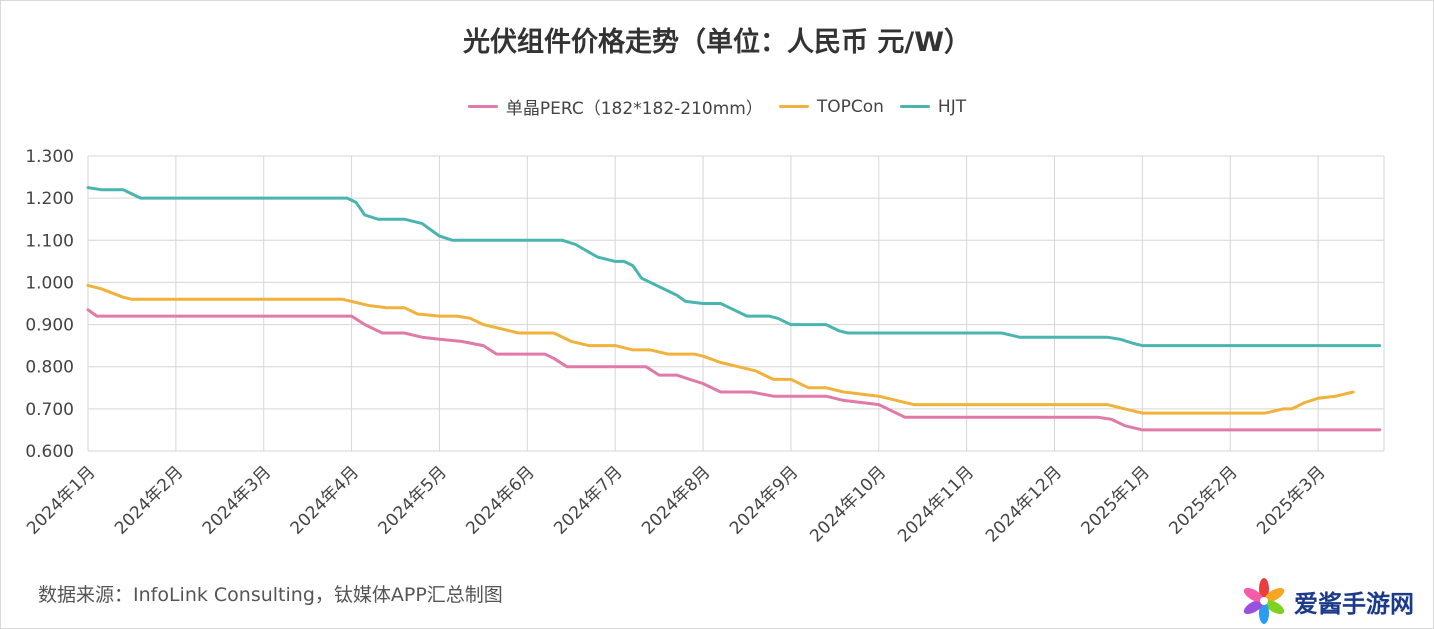  What do you see at coordinates (482, 106) in the screenshot?
I see `legend-swatch-perc` at bounding box center [482, 106].